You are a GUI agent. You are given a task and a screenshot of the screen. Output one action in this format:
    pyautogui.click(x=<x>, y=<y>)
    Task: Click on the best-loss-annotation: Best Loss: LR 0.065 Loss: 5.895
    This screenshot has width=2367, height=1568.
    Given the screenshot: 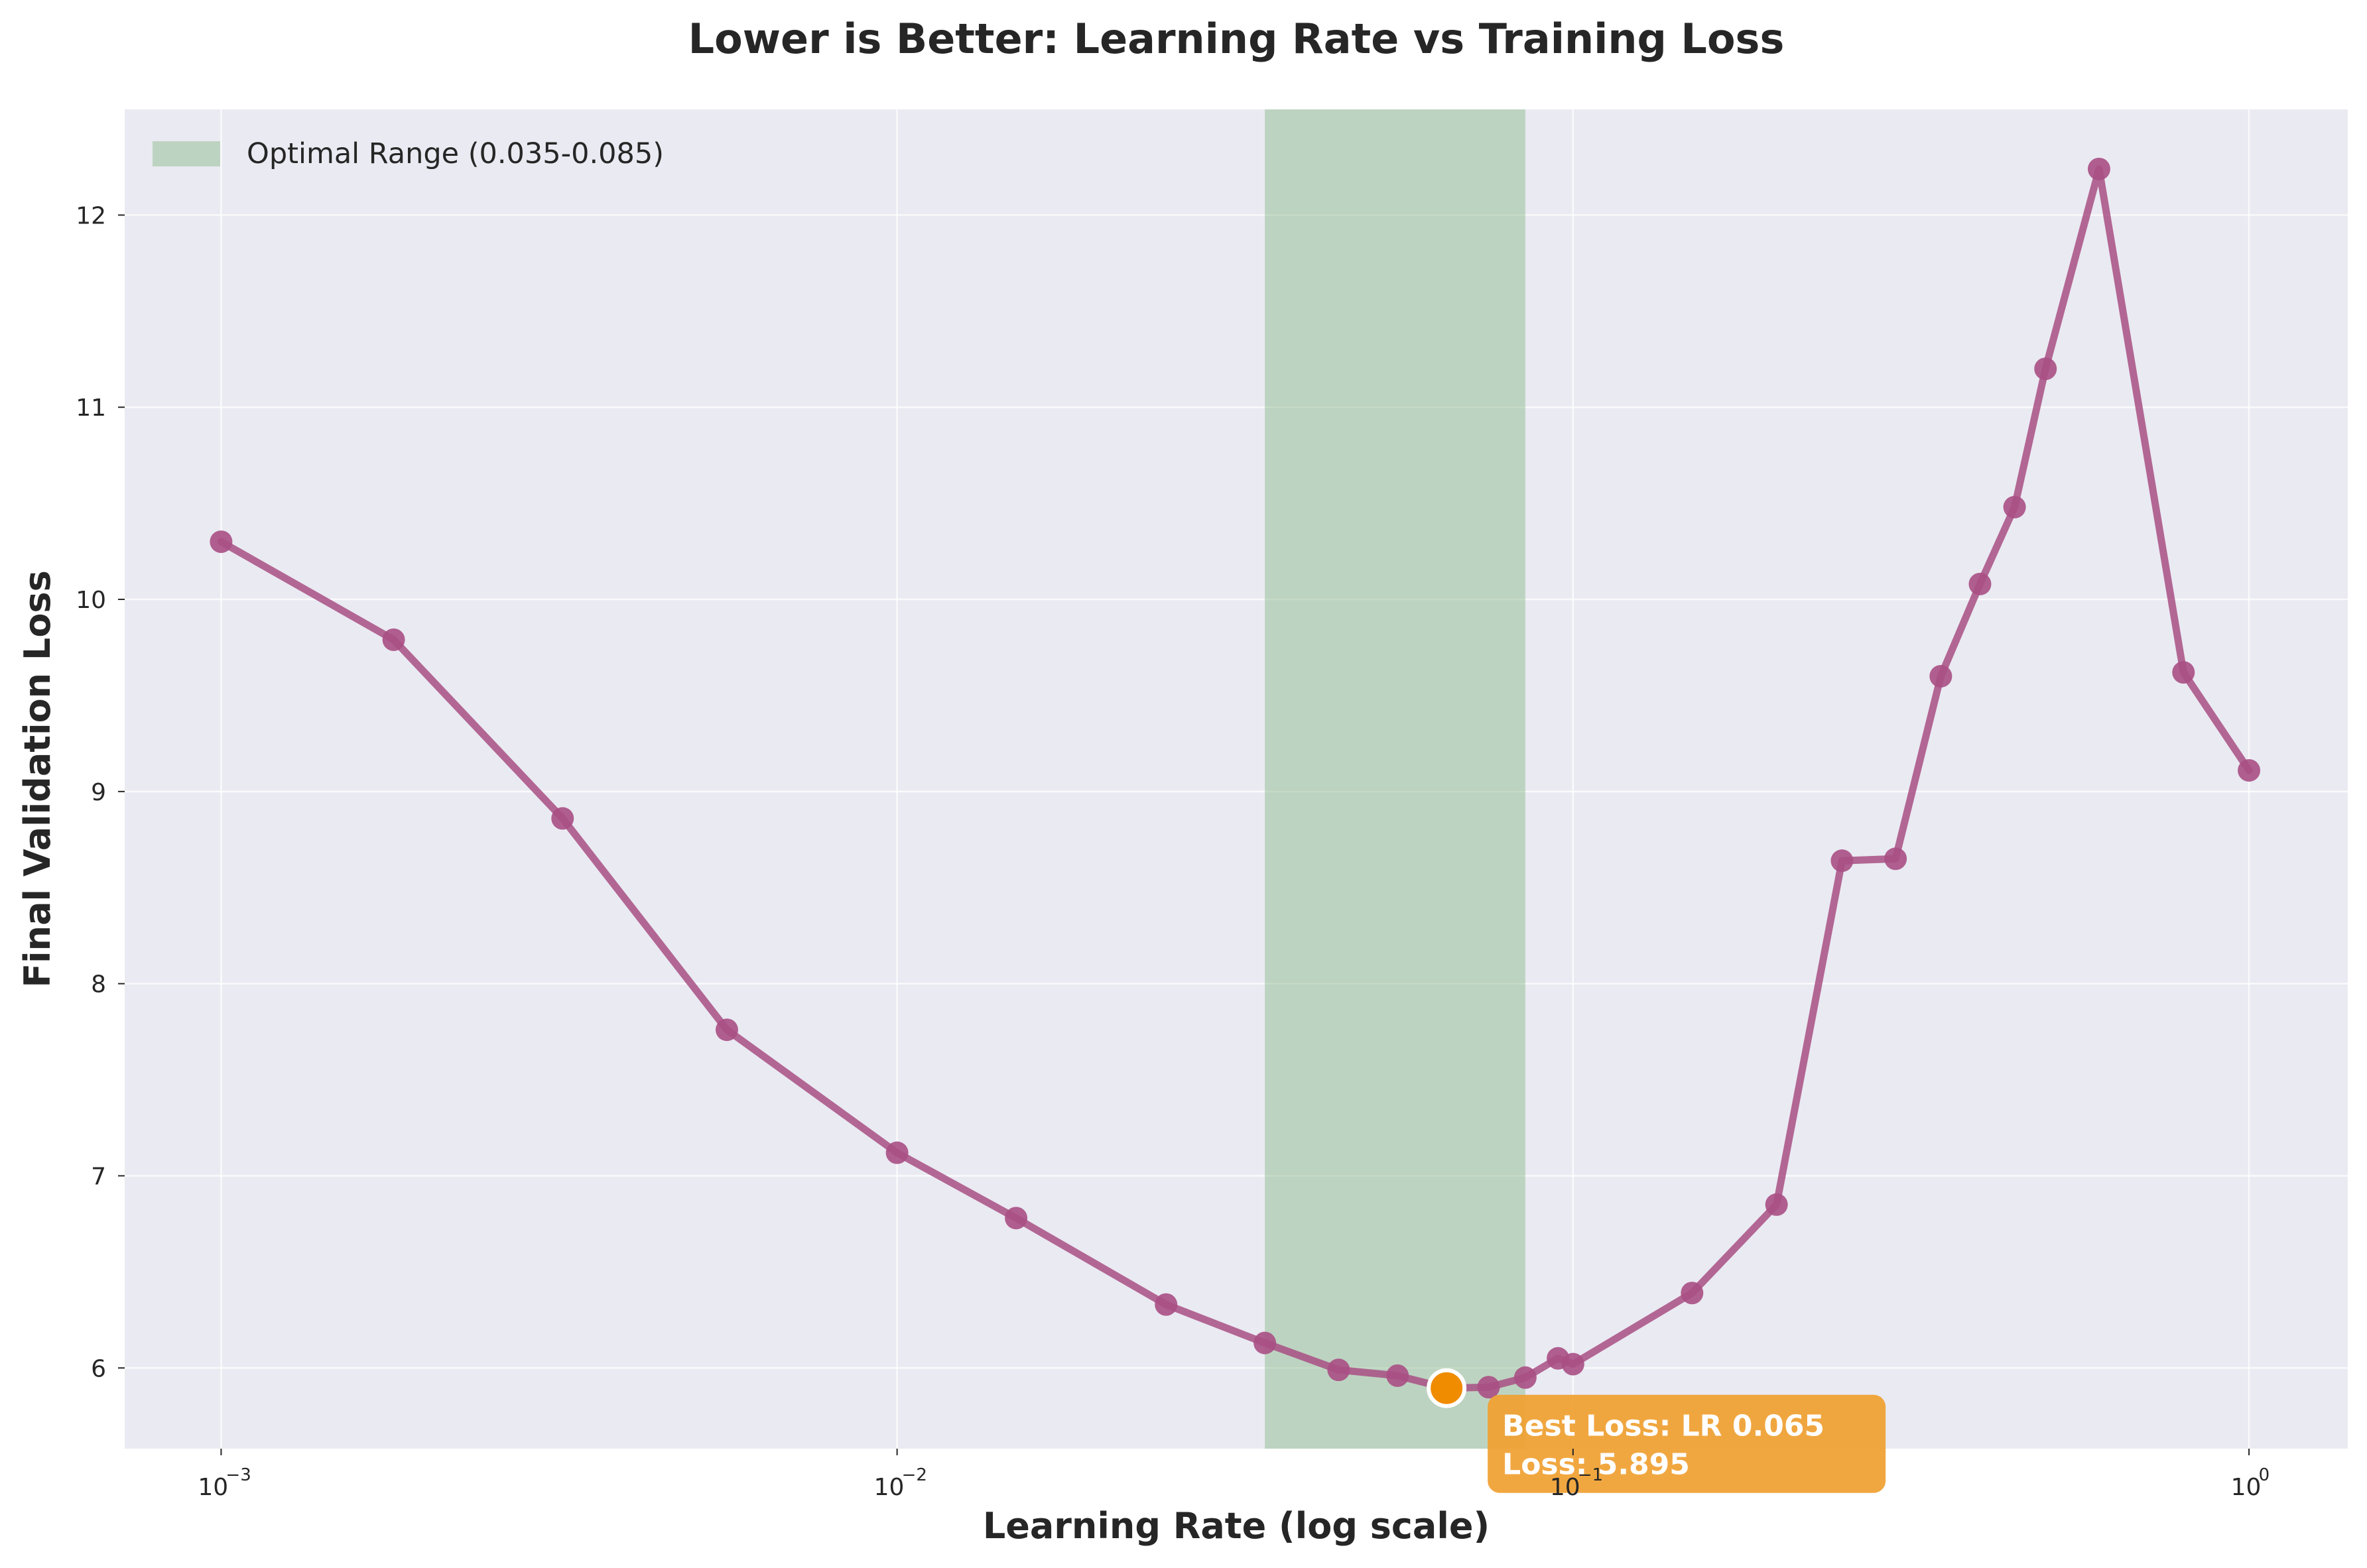 What is the action you would take?
    pyautogui.click(x=1687, y=1443)
    